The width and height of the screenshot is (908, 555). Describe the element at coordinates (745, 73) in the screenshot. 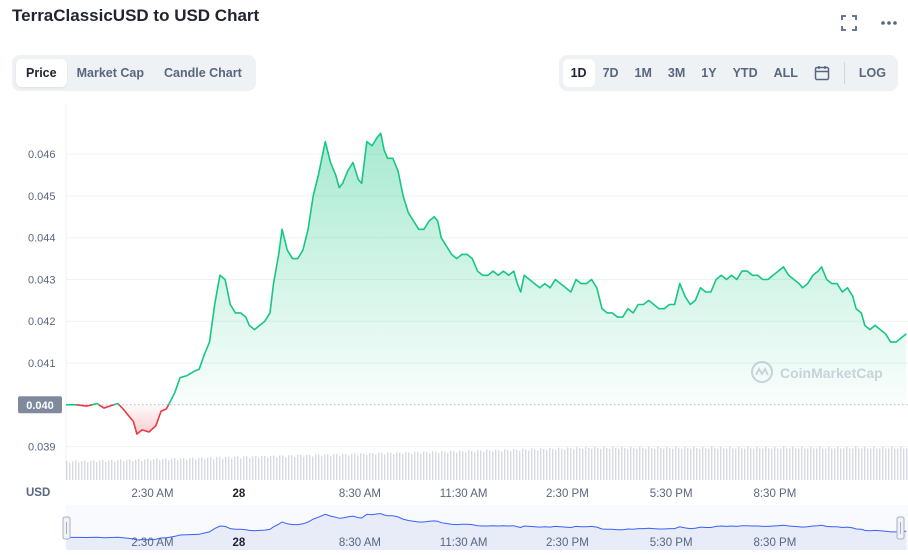

I see `range-ytd: YTD` at that location.